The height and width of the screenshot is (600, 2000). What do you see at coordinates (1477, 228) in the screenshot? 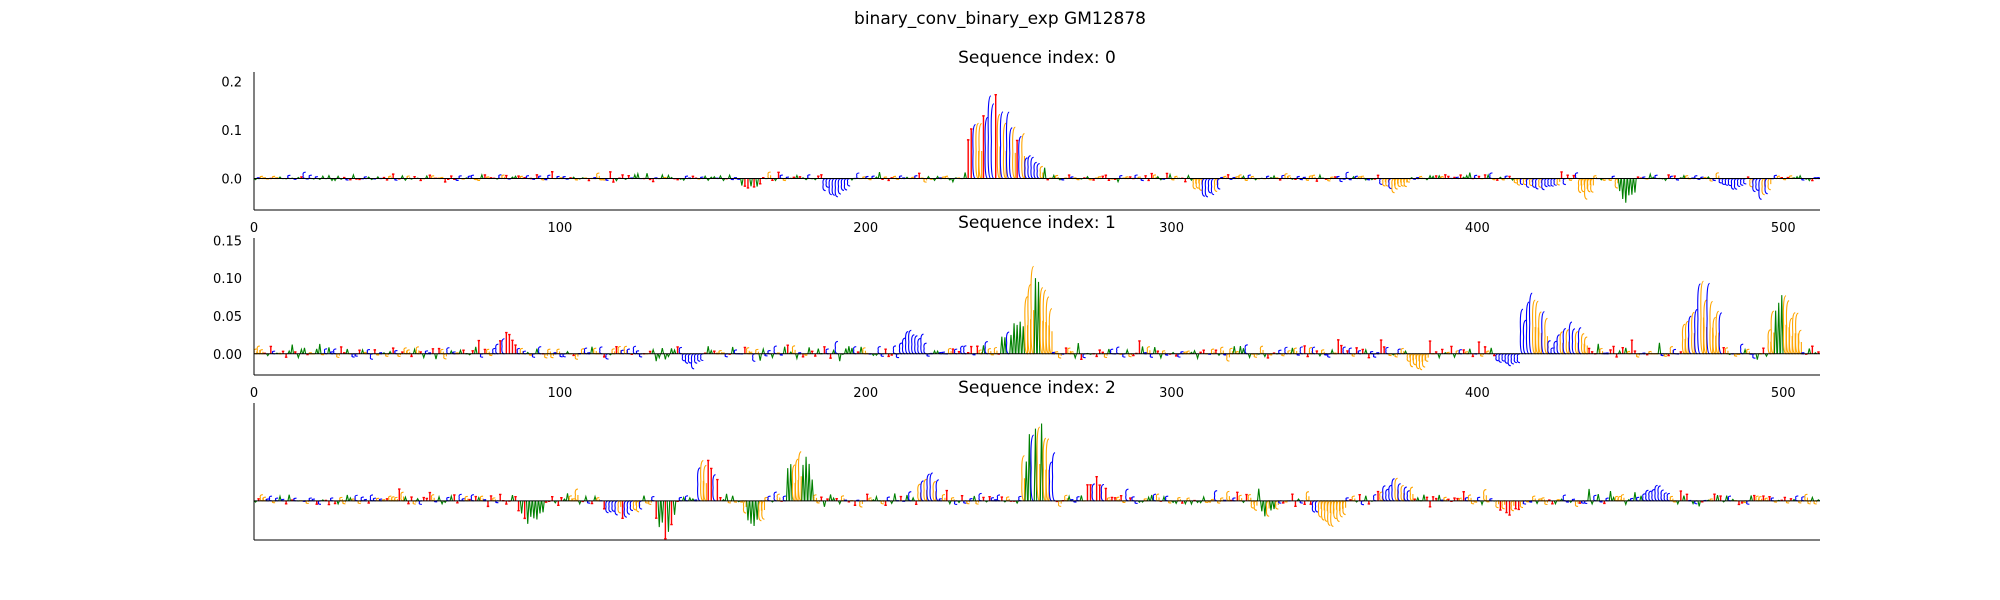
I see `x-tick-label: 400` at bounding box center [1477, 228].